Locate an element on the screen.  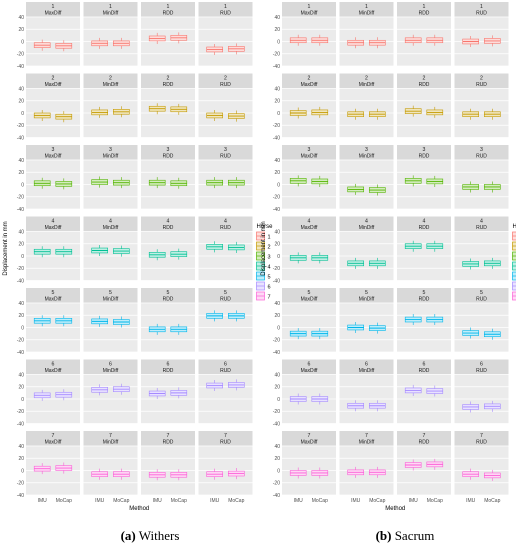
panel-withers-r3-c2-strip is located at coordinates (110, 152).